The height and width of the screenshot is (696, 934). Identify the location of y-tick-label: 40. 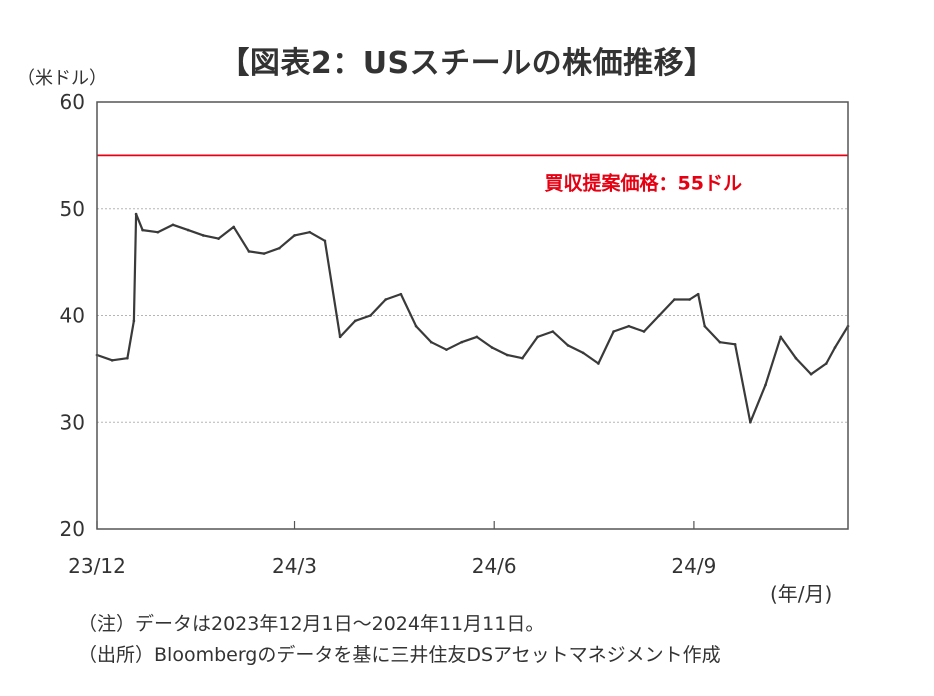
(72, 316).